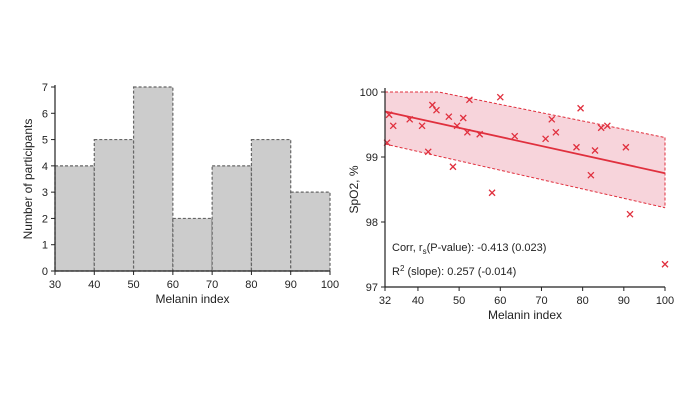  I want to click on y-axis-title: SpO2, %, so click(354, 189).